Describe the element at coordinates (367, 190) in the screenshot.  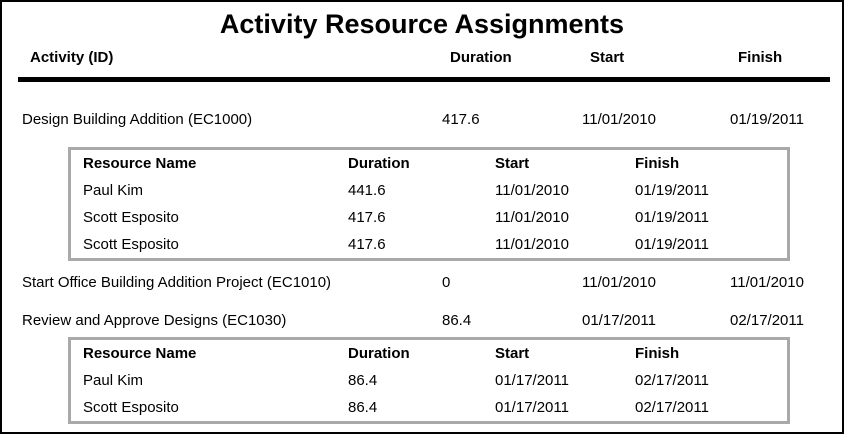
I see `resource-duration: 441.6` at that location.